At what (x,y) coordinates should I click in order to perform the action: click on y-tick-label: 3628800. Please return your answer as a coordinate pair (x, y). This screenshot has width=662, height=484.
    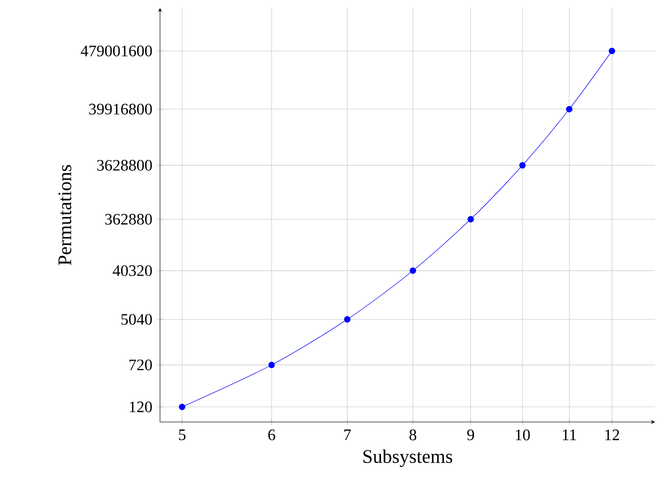
    Looking at the image, I should click on (124, 165).